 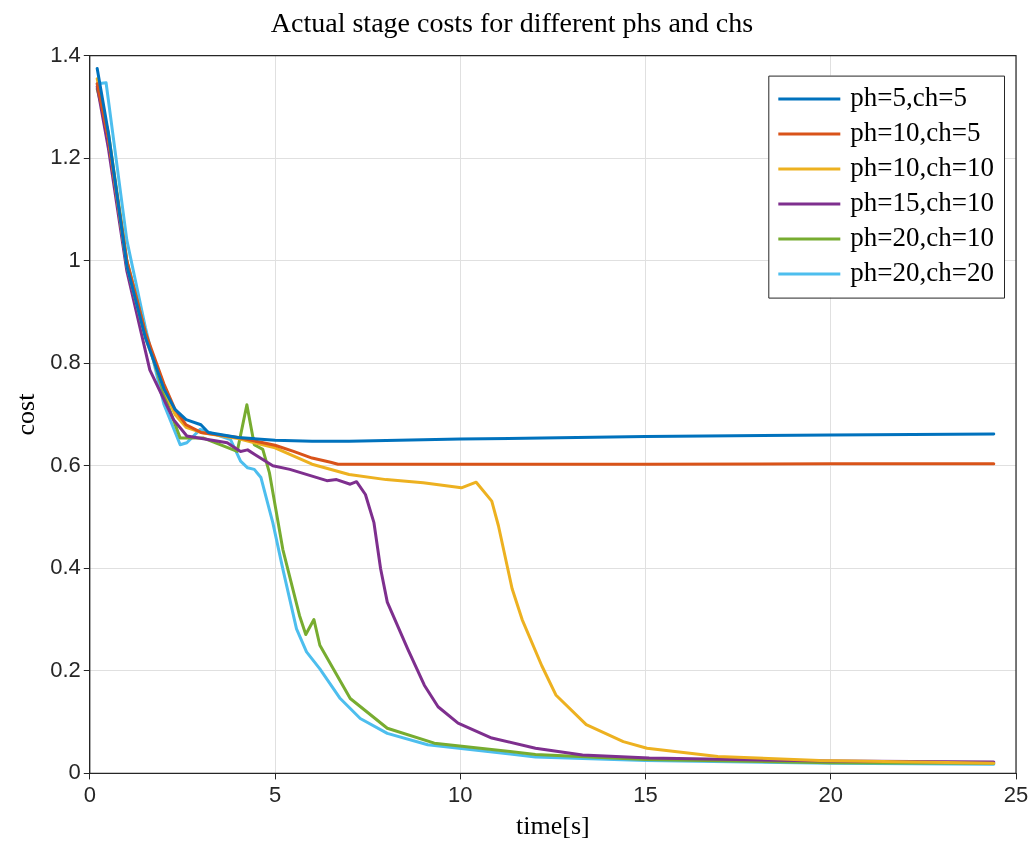 I want to click on x-tick-label: 5, so click(x=275, y=794).